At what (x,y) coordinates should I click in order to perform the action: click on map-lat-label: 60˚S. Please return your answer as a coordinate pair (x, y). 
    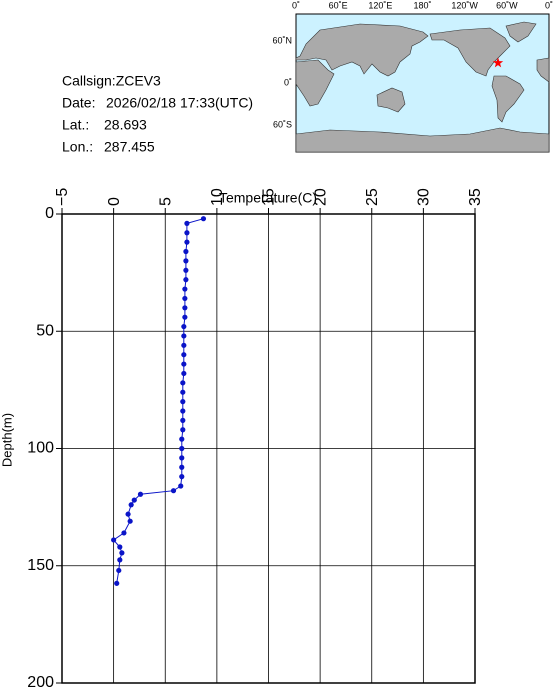
    Looking at the image, I should click on (282, 124).